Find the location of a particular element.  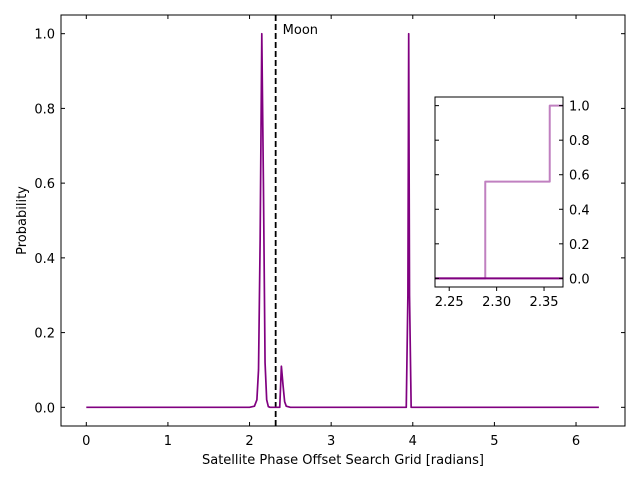

x-tick-label: 1 is located at coordinates (168, 441).